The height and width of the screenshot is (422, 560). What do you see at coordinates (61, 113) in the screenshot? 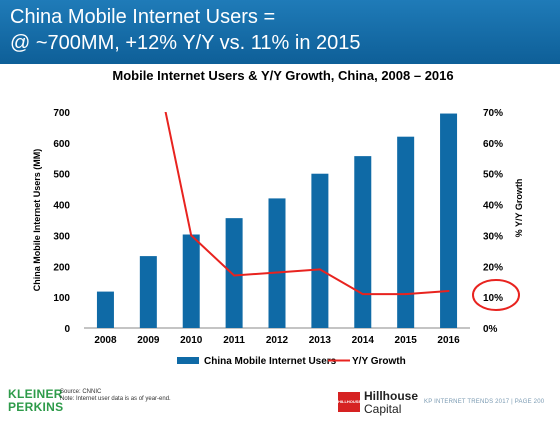
I see `y-tick-label: 700` at bounding box center [61, 113].